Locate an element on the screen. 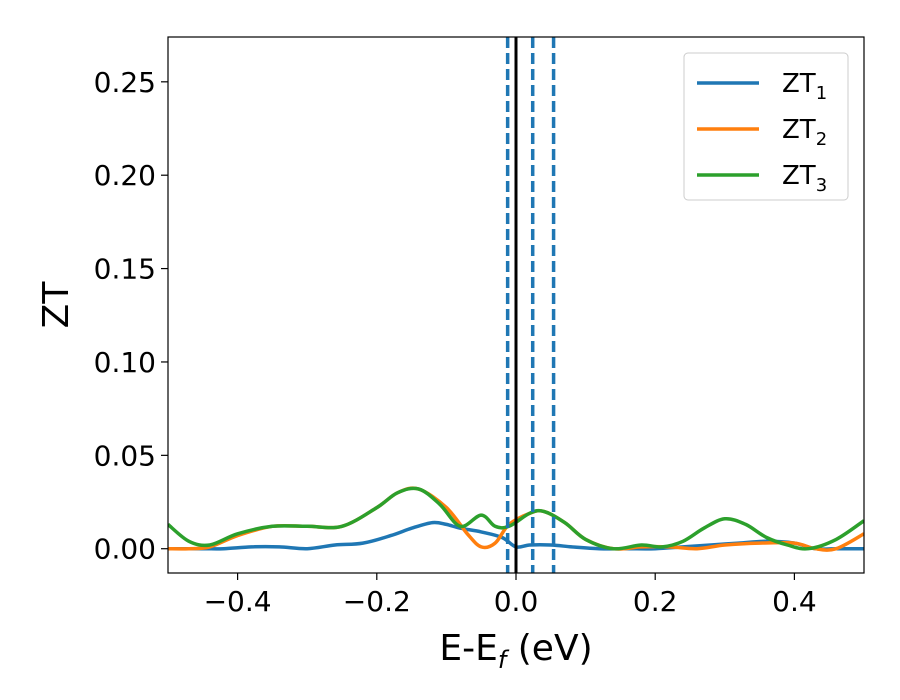 The height and width of the screenshot is (700, 900). legend-frame is located at coordinates (766, 126).